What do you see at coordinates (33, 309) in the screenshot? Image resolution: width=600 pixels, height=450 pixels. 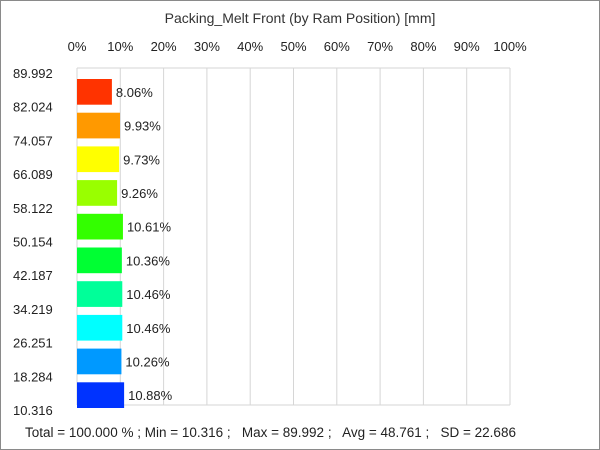 I see `y-tick-label: 34.219` at bounding box center [33, 309].